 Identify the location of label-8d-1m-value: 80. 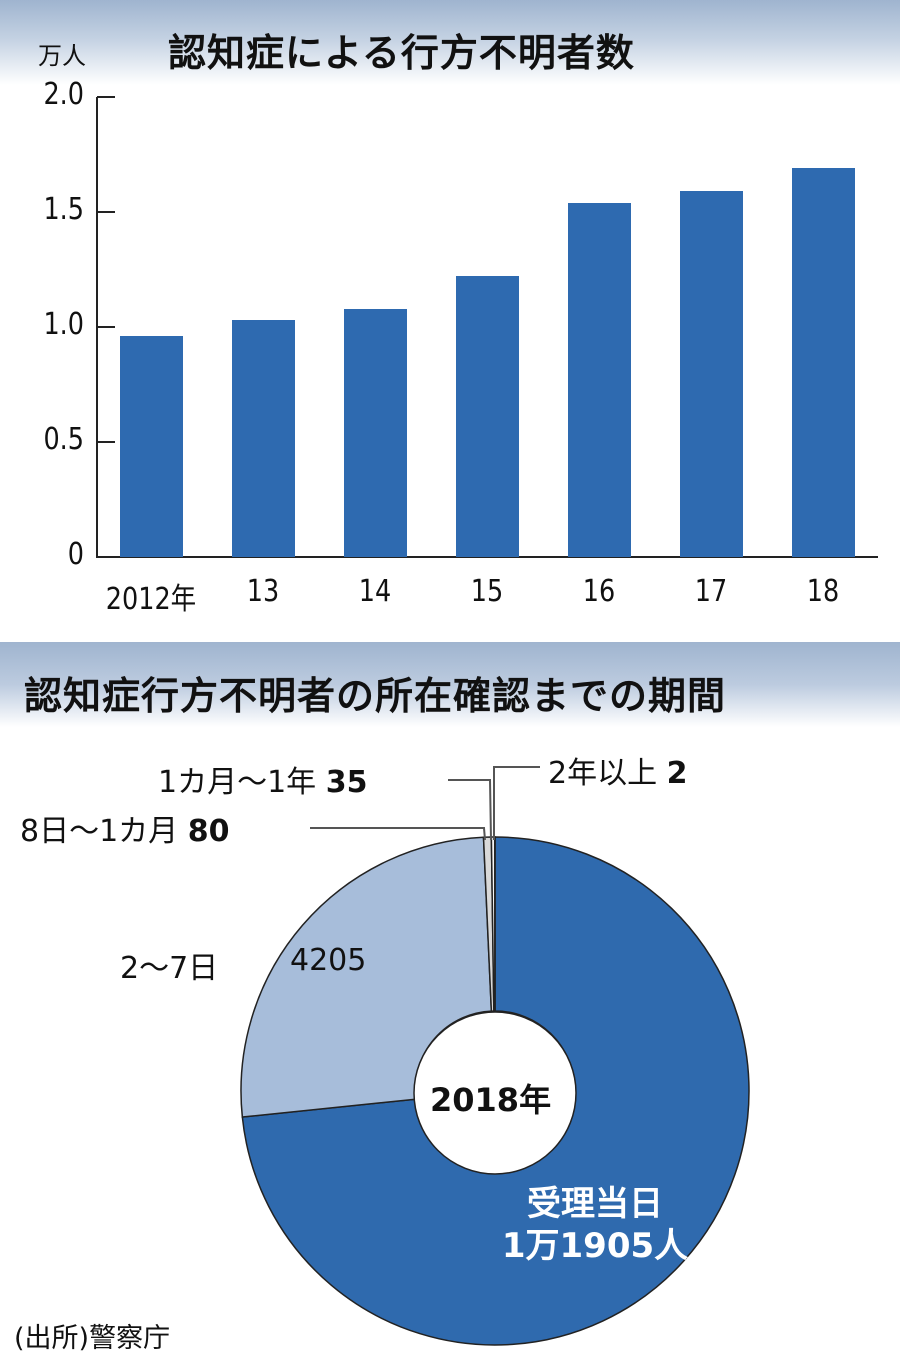
(208, 831).